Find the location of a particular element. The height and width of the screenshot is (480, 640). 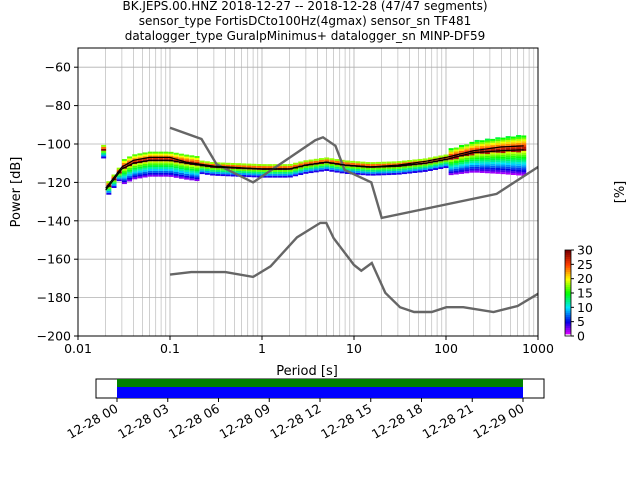

x-tick-label: 100 is located at coordinates (446, 348).